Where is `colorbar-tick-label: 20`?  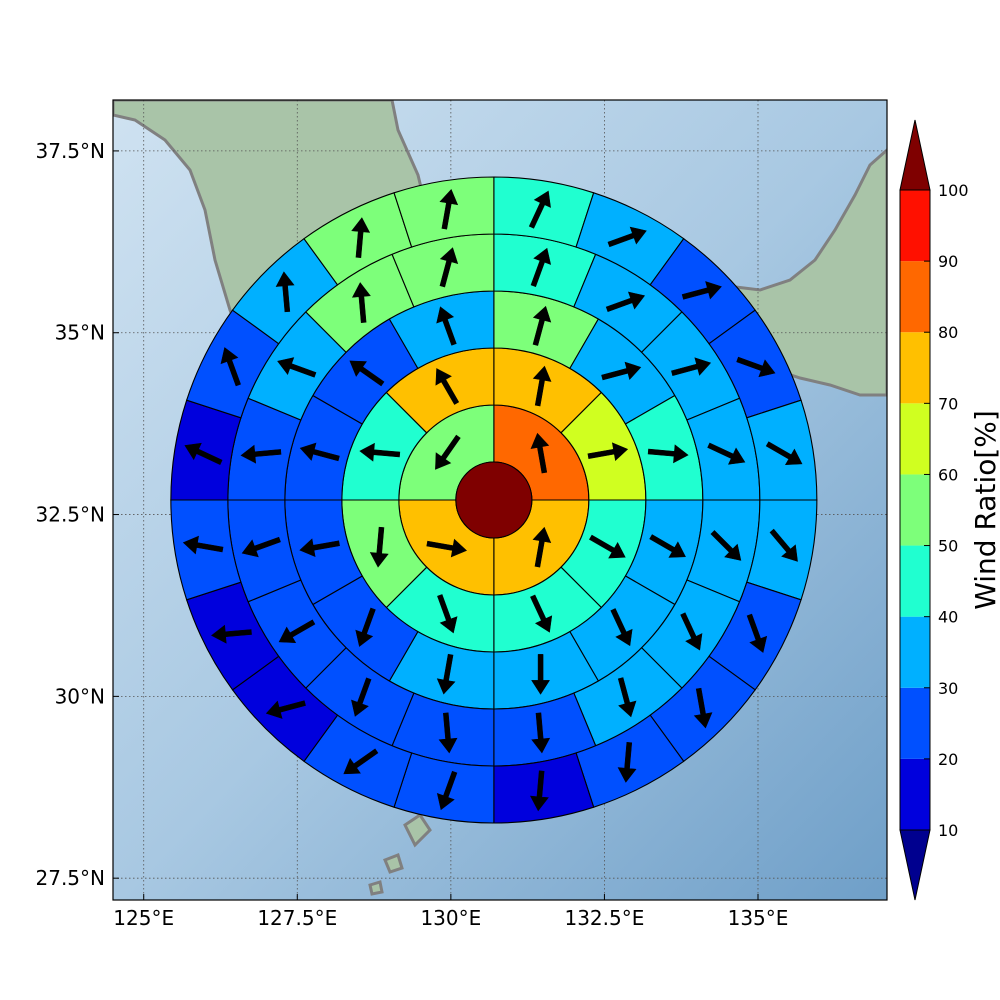
colorbar-tick-label: 20 is located at coordinates (948, 759).